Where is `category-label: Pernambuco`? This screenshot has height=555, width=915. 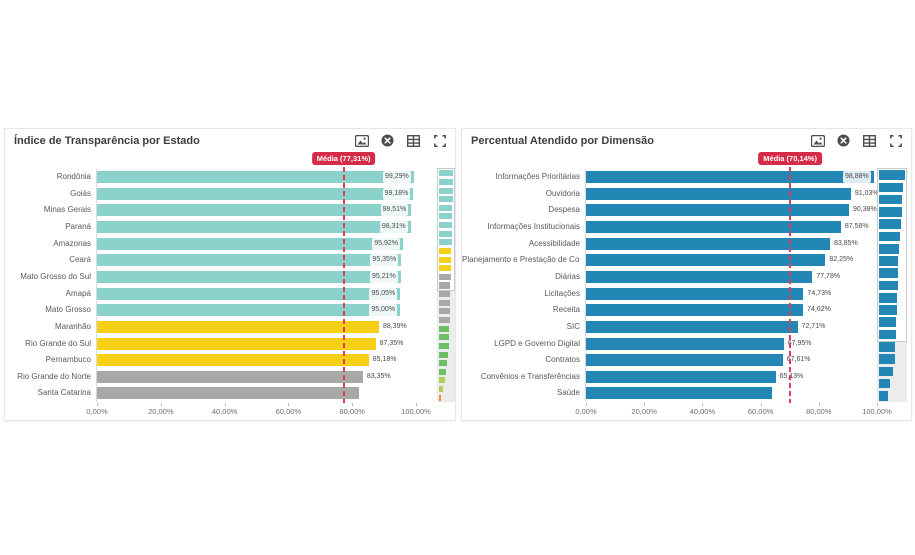 category-label: Pernambuco is located at coordinates (68, 360).